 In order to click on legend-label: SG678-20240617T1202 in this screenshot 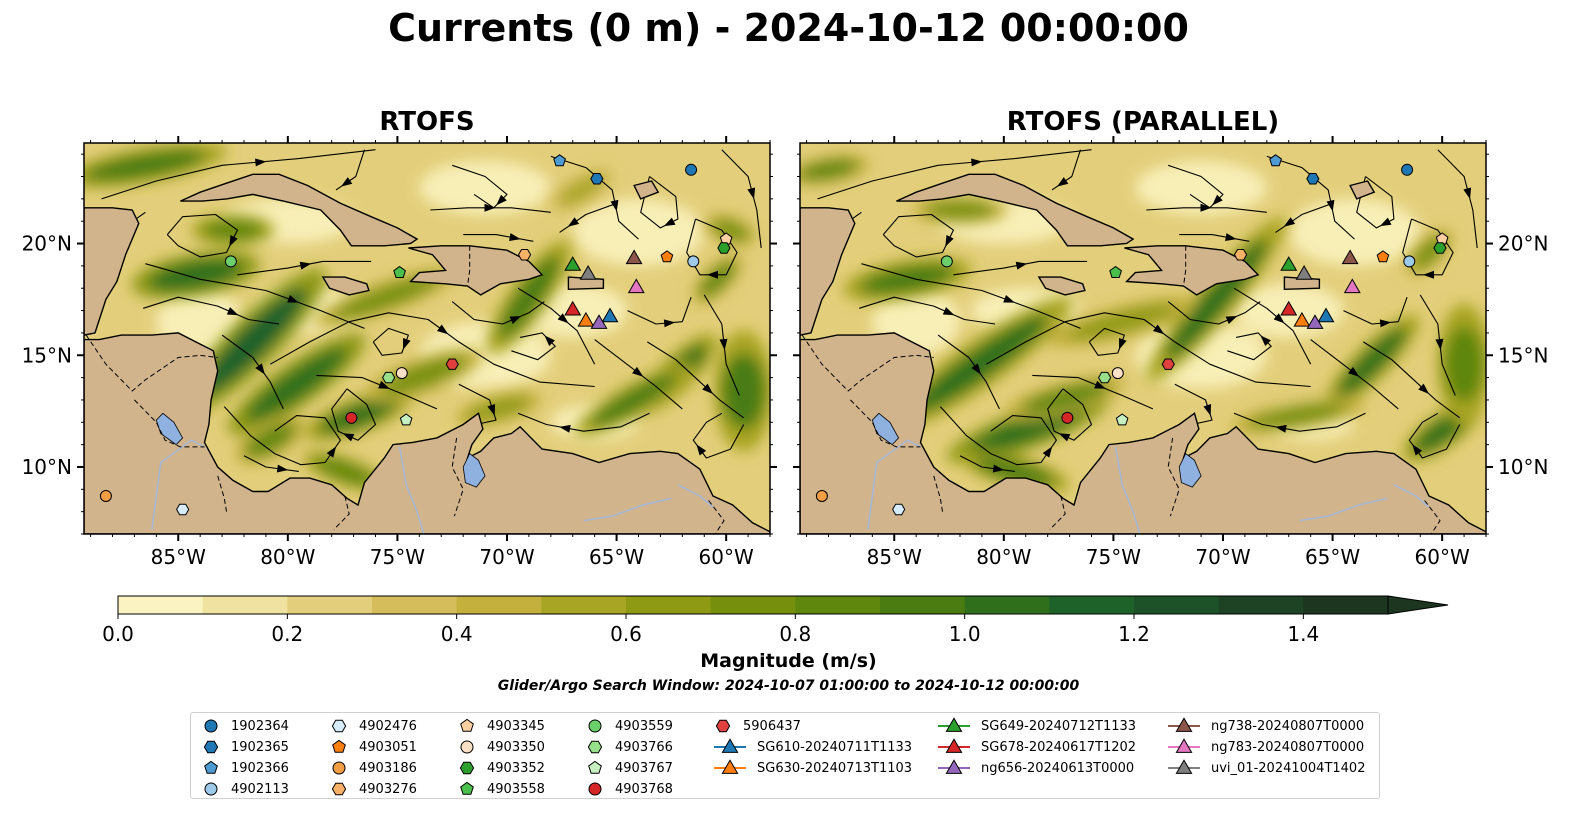, I will do `click(1059, 747)`.